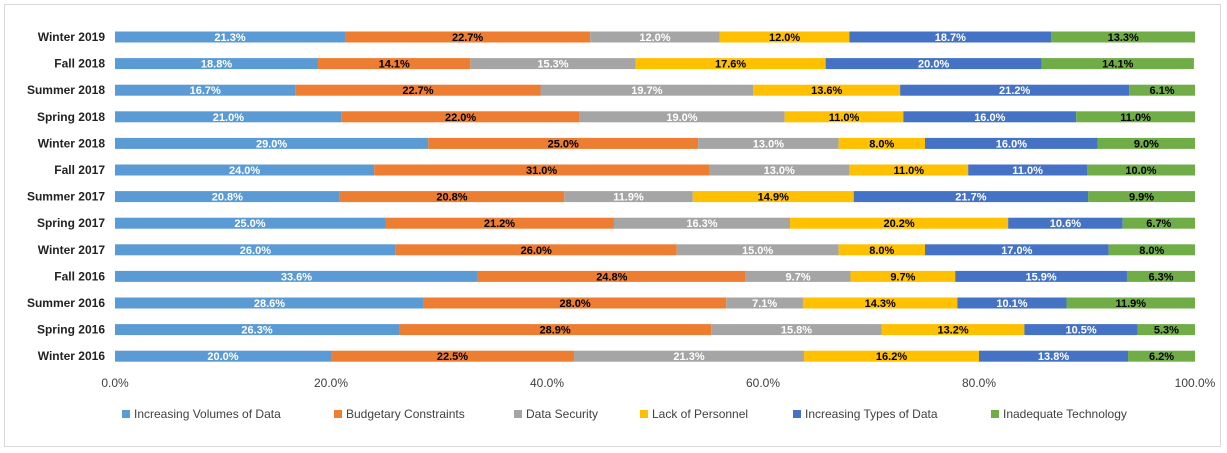 The width and height of the screenshot is (1227, 453). What do you see at coordinates (547, 383) in the screenshot?
I see `x-tick-label: 40.0%` at bounding box center [547, 383].